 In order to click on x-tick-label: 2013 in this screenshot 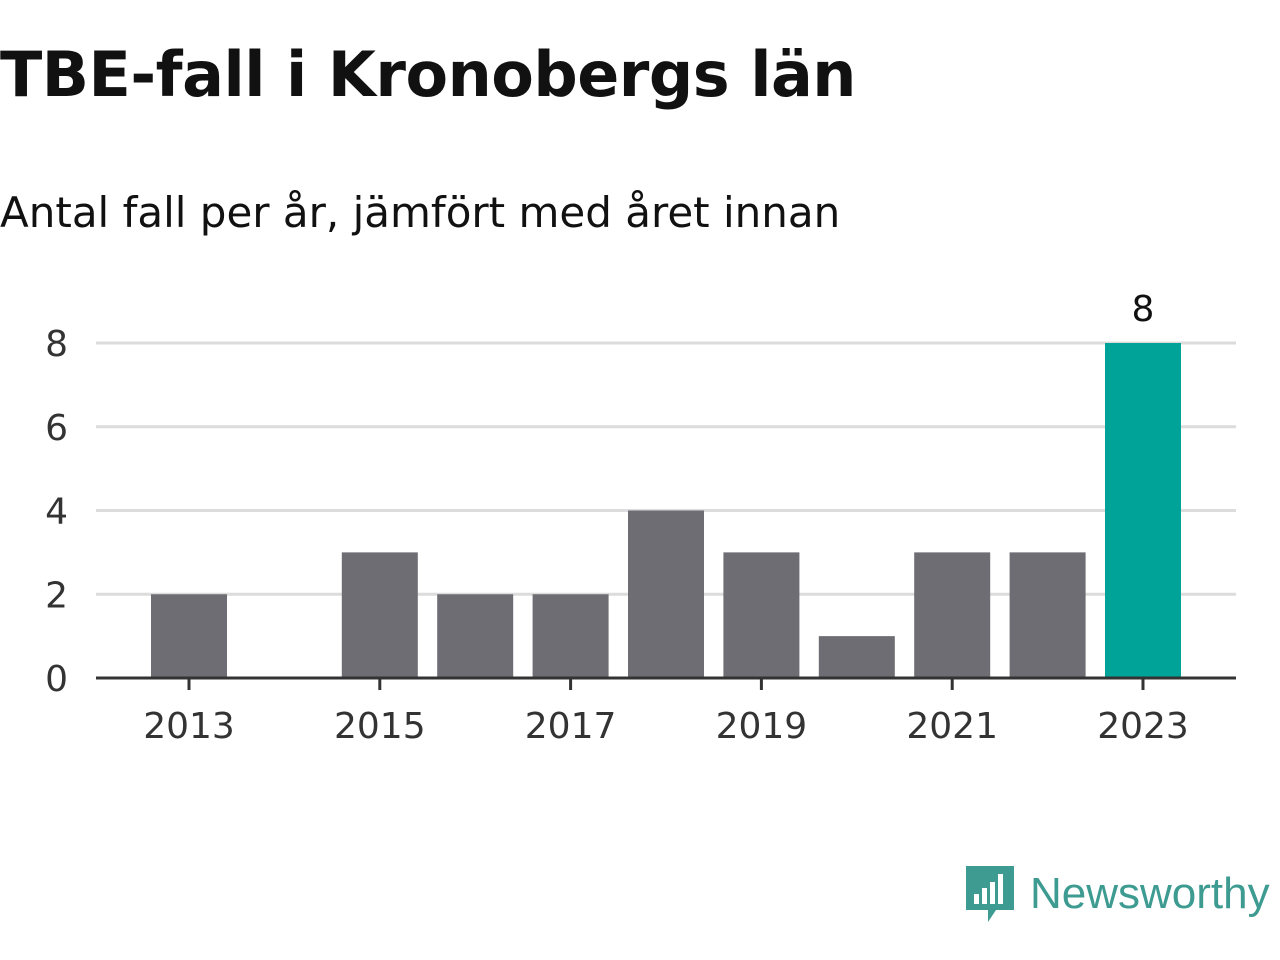, I will do `click(189, 723)`.